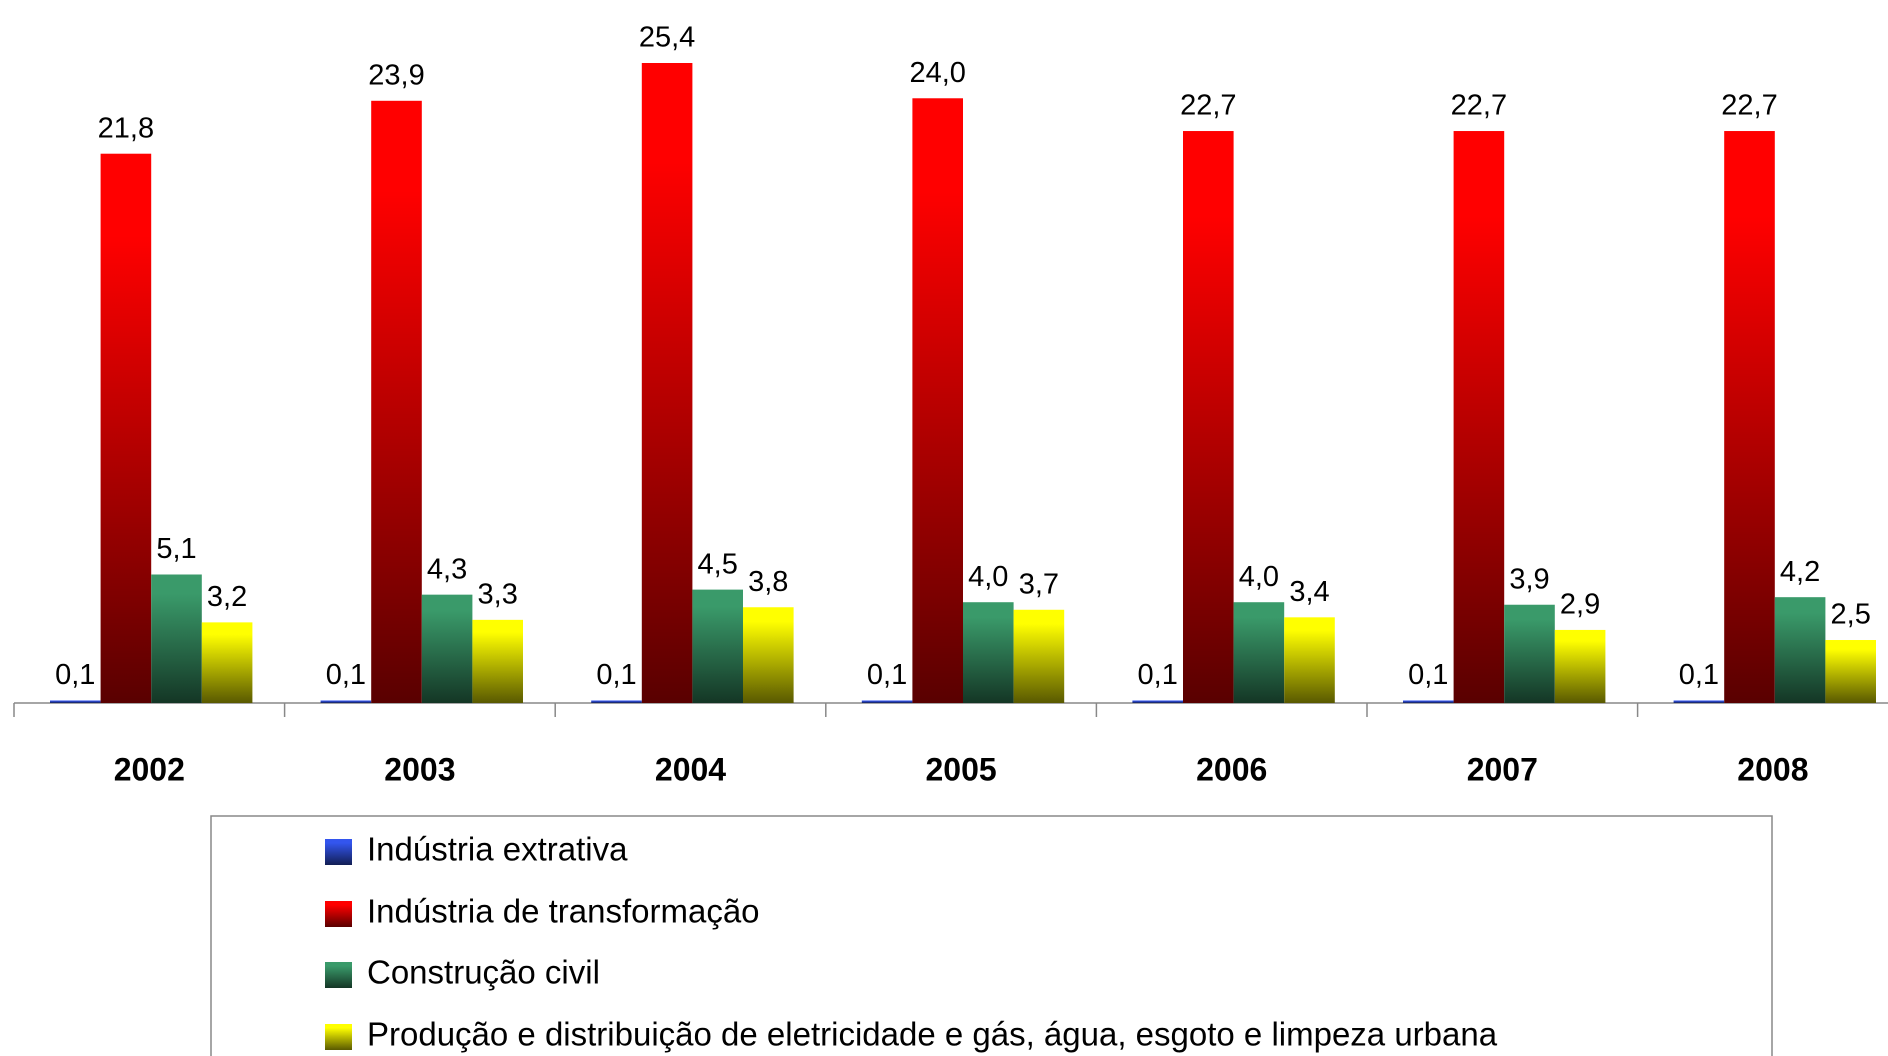 The image size is (1888, 1056). I want to click on data-label: 3,2, so click(227, 597).